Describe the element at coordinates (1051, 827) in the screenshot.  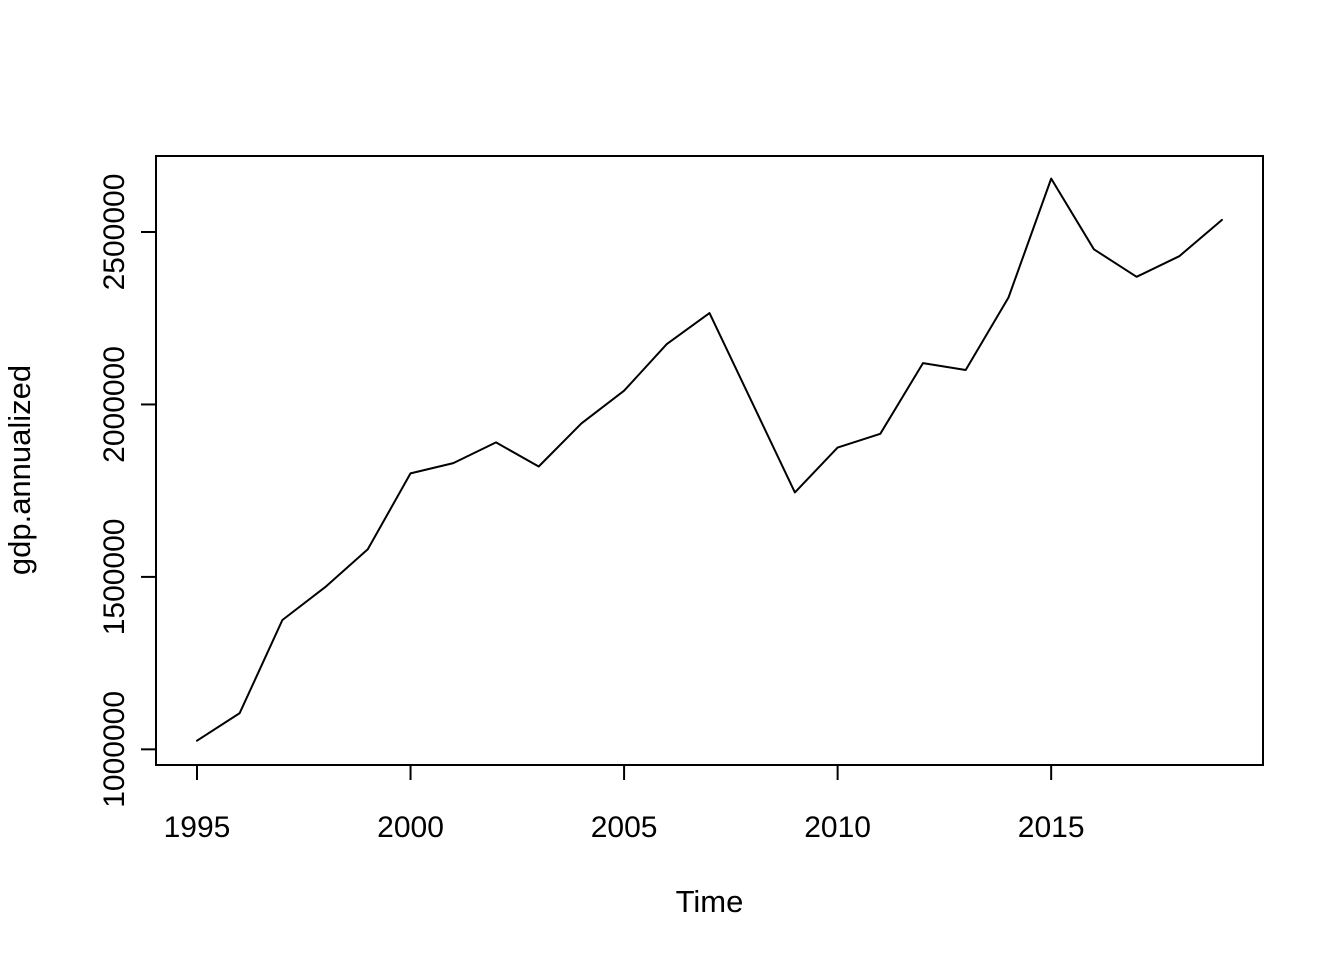
I see `x-axis-tick-label: 2015` at that location.